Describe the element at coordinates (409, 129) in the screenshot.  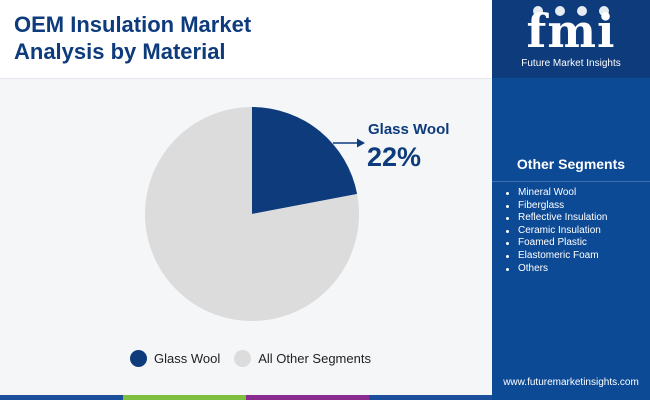
I see `callout-label: Glass Wool` at that location.